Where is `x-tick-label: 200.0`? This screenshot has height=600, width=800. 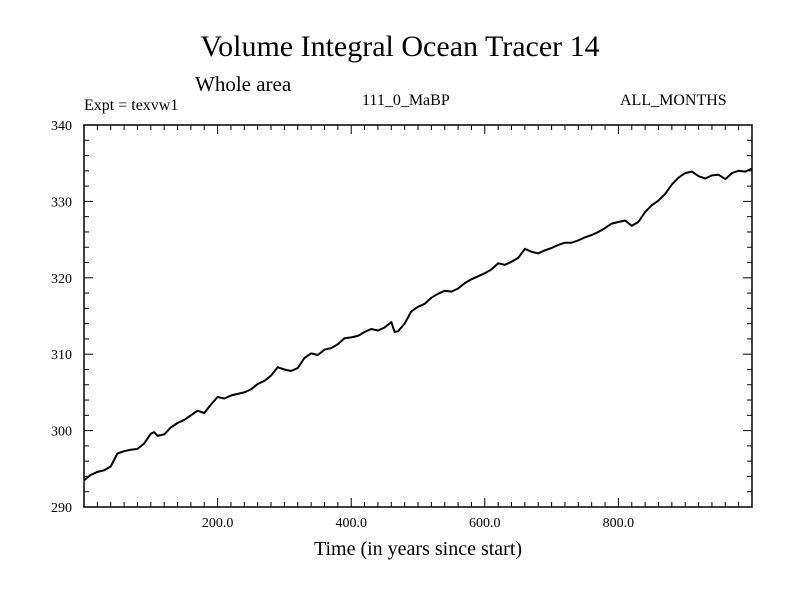
x-tick-label: 200.0 is located at coordinates (218, 523).